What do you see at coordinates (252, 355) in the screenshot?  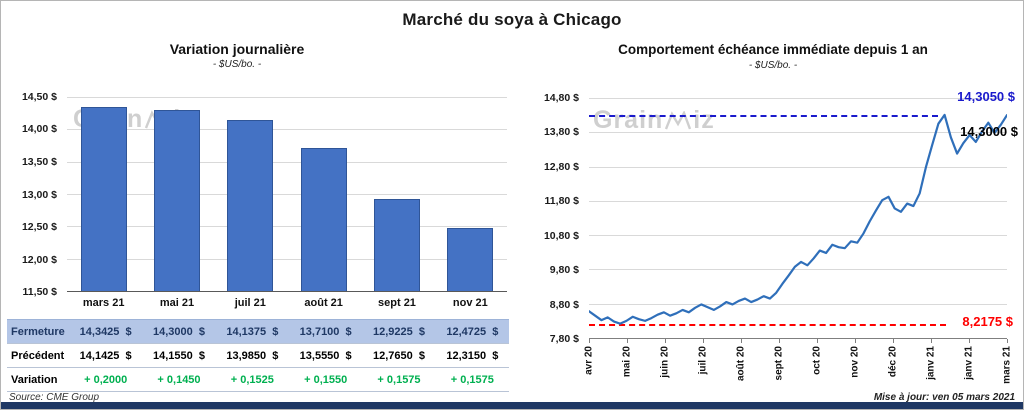 I see `table-cell: 13,9850 $` at bounding box center [252, 355].